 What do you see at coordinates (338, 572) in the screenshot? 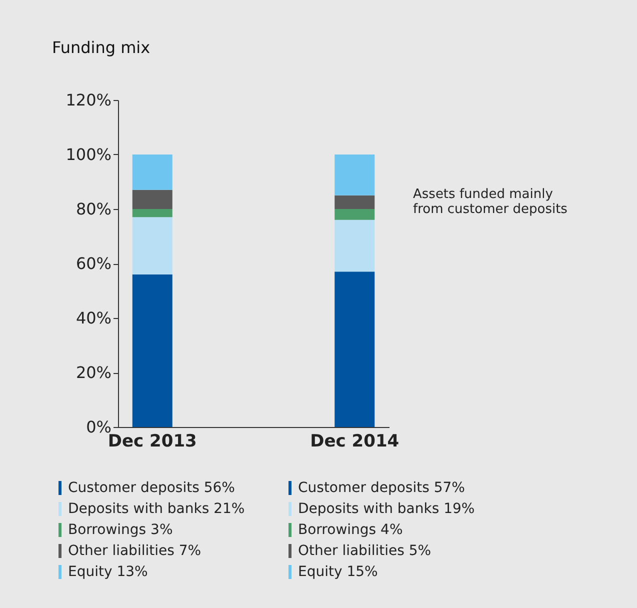
I see `text: Equity 15%` at bounding box center [338, 572].